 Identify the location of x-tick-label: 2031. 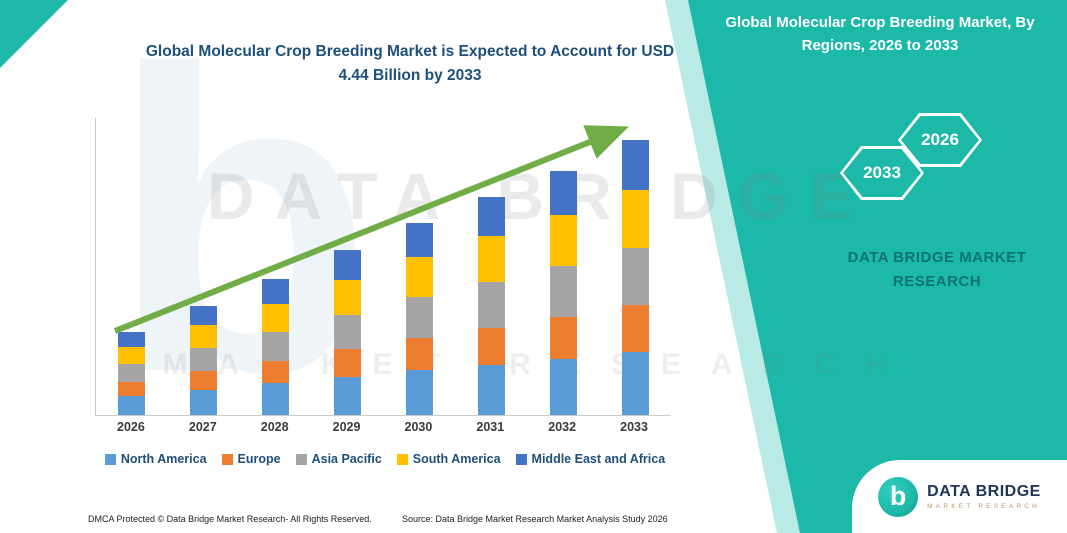
(490, 427).